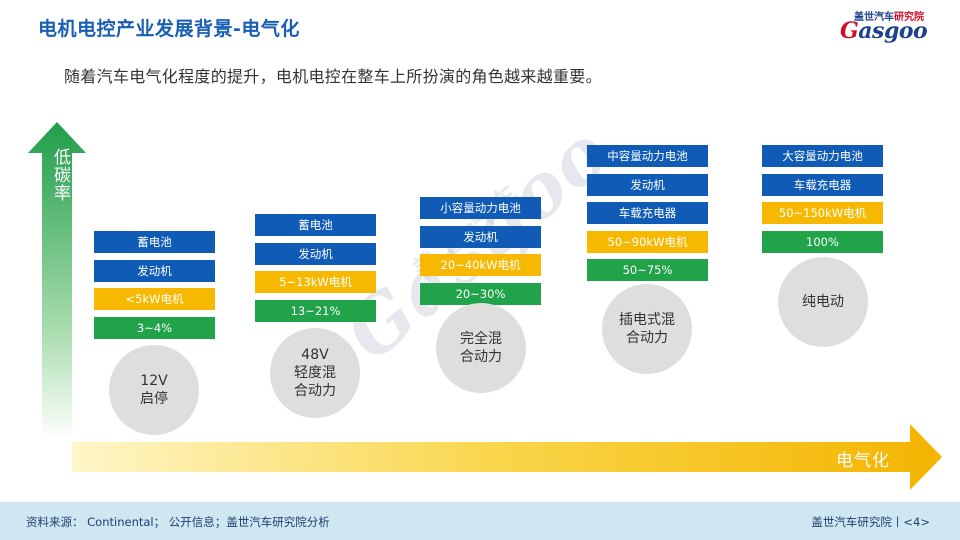  I want to click on logo-top-text: 盖世汽车研究院, so click(889, 15).